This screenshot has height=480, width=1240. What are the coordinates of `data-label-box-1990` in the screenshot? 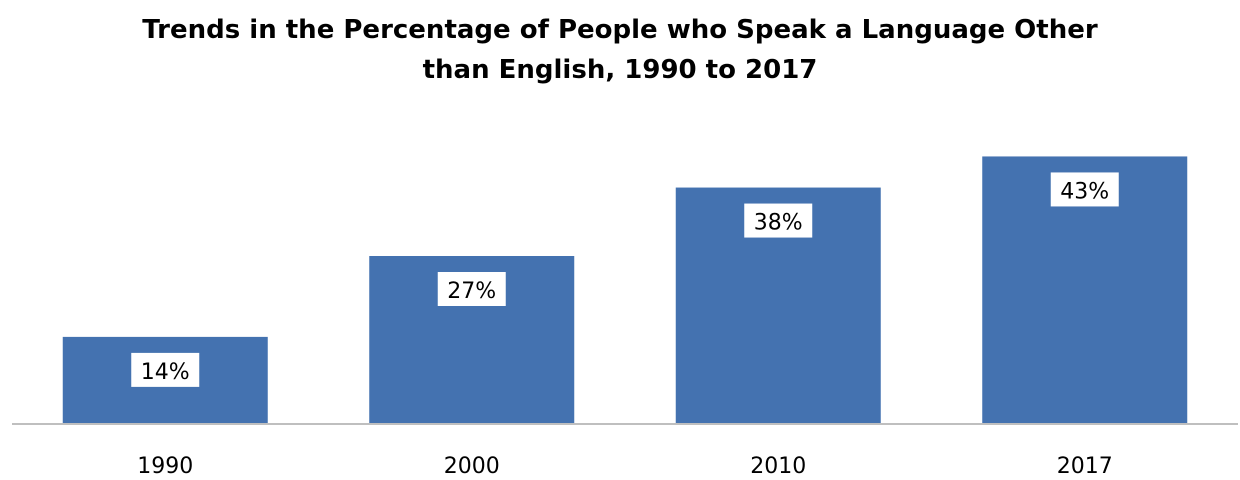 It's located at (165, 369).